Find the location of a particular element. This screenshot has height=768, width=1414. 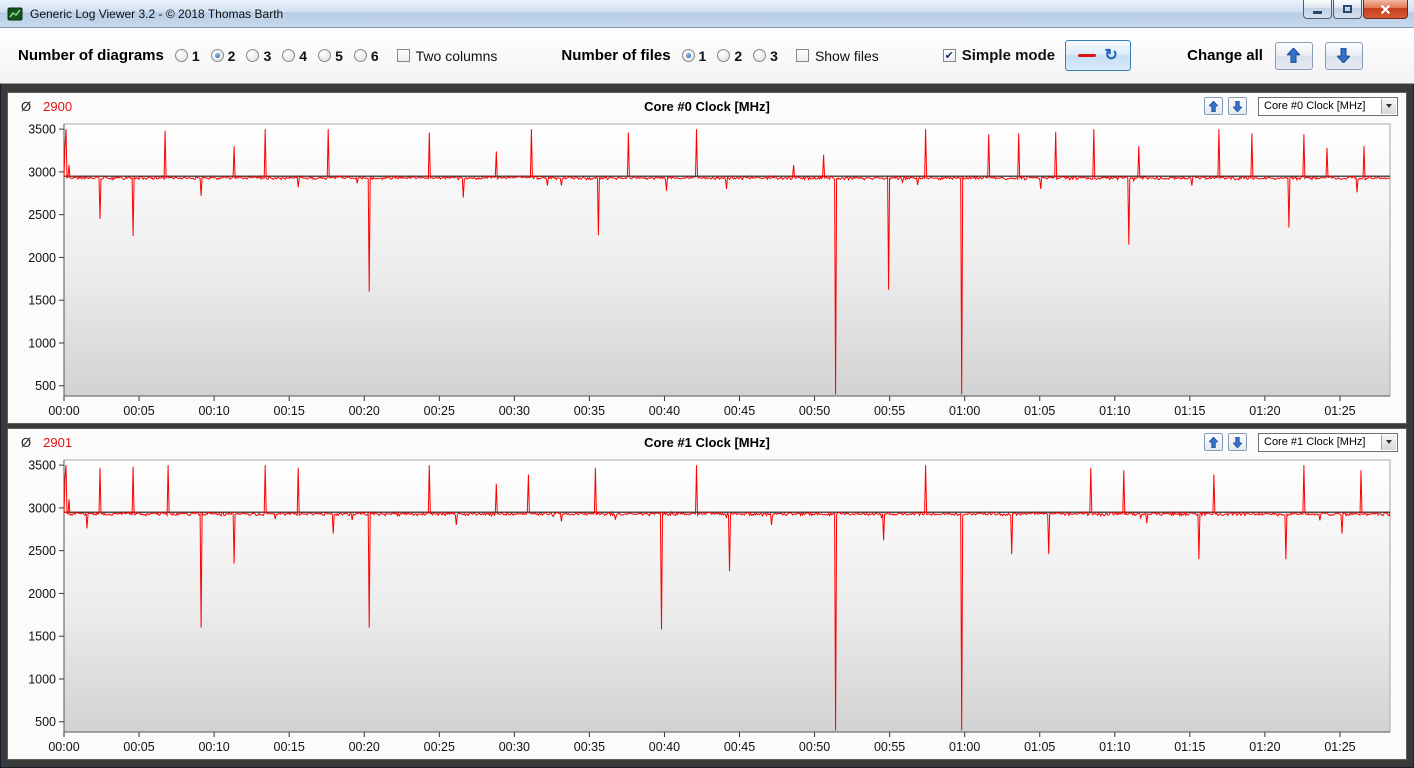

radio-diagrams-3: 3 is located at coordinates (258, 56).